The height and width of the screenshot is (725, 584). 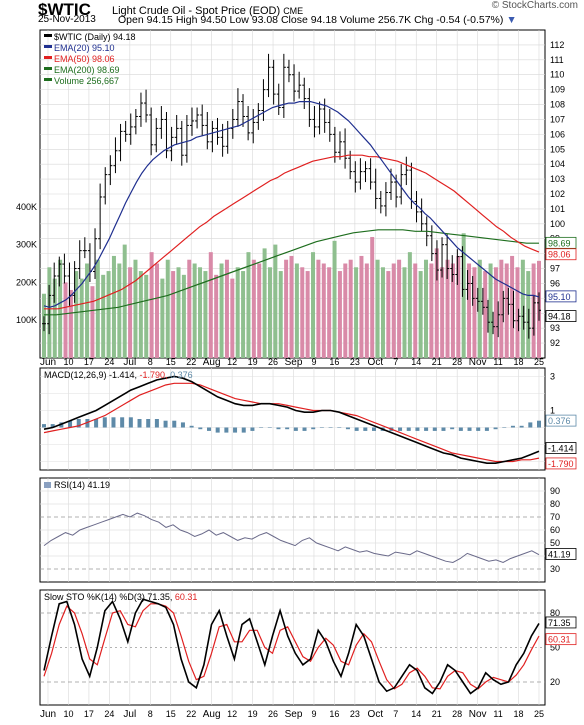 What do you see at coordinates (84, 59) in the screenshot?
I see `legend-entry: EMA(50) 98.06` at bounding box center [84, 59].